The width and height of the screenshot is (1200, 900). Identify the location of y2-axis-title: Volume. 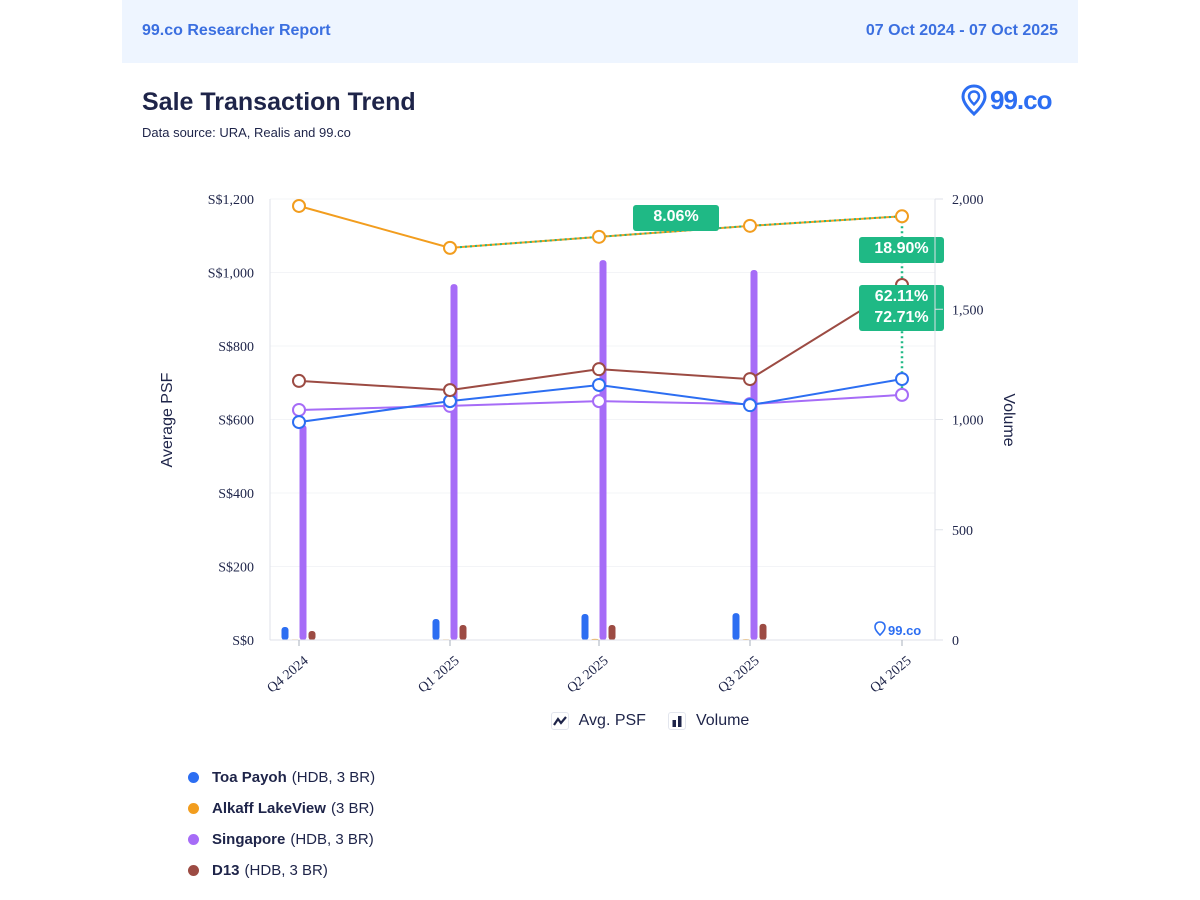
(1008, 419).